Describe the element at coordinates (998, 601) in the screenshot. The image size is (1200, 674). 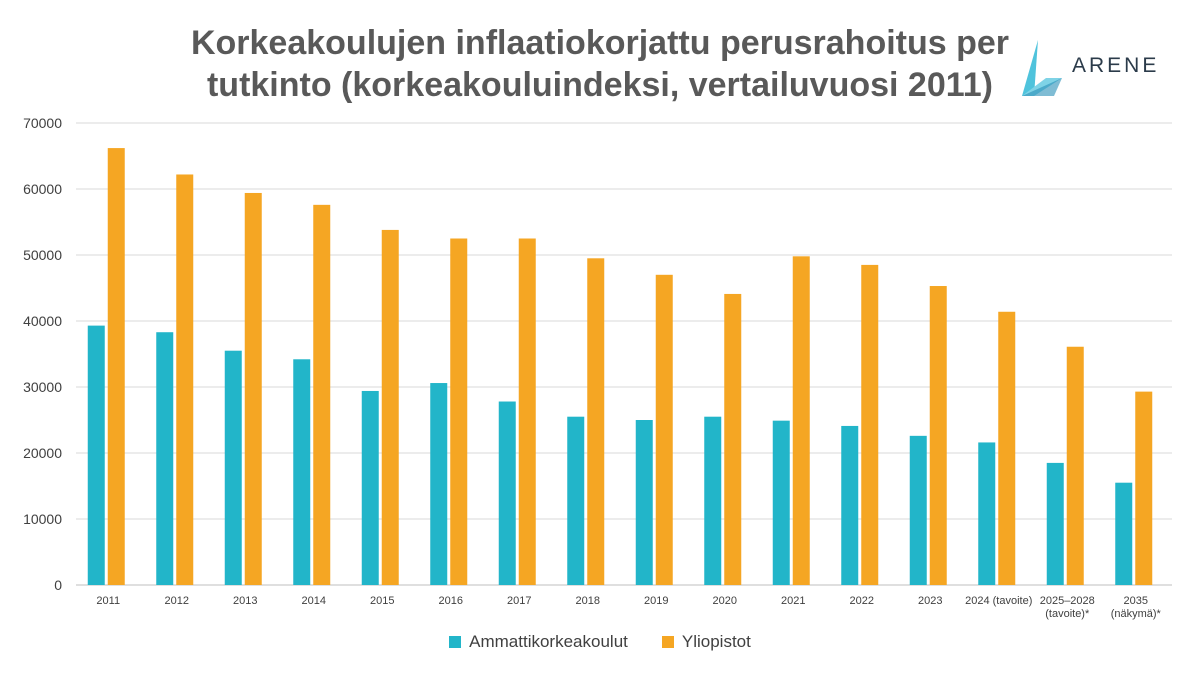
I see `x-tick-label: 2024 (tavoite)` at that location.